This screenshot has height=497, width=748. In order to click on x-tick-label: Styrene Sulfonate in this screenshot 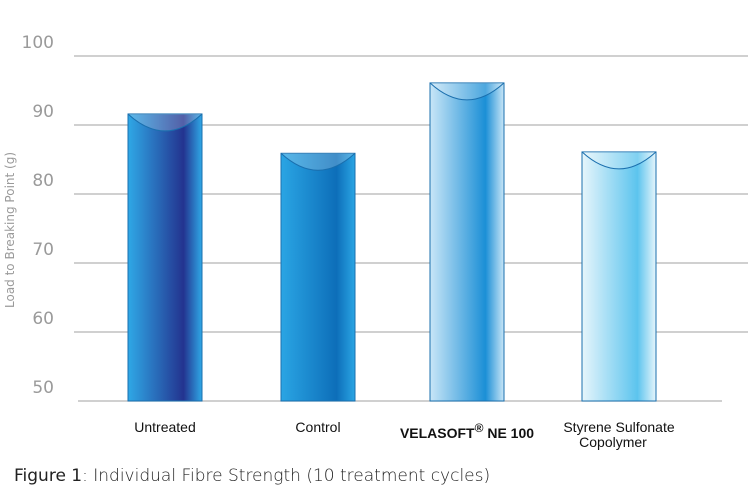, I will do `click(619, 427)`.